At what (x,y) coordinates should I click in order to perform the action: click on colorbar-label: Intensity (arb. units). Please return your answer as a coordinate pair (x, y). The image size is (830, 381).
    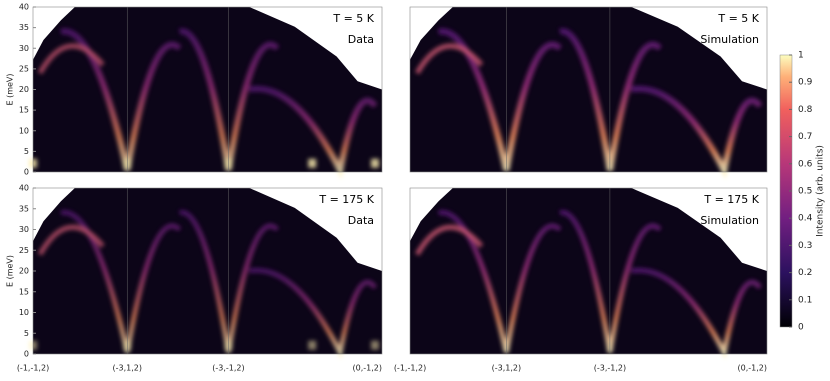
    Looking at the image, I should click on (821, 191).